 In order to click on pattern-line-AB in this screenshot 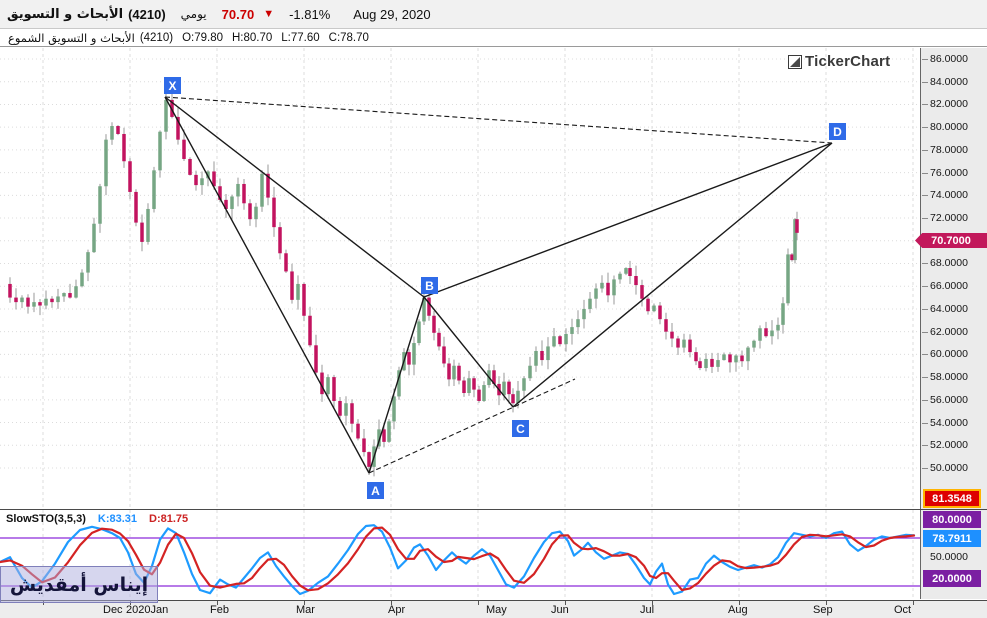, I will do `click(396, 385)`.